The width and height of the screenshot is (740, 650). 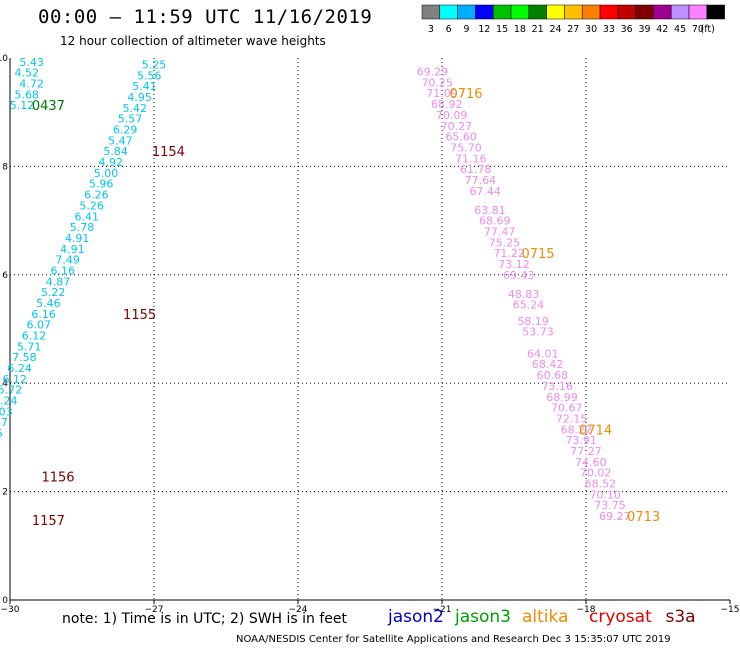 I want to click on colorbar-label: 70, so click(x=698, y=29).